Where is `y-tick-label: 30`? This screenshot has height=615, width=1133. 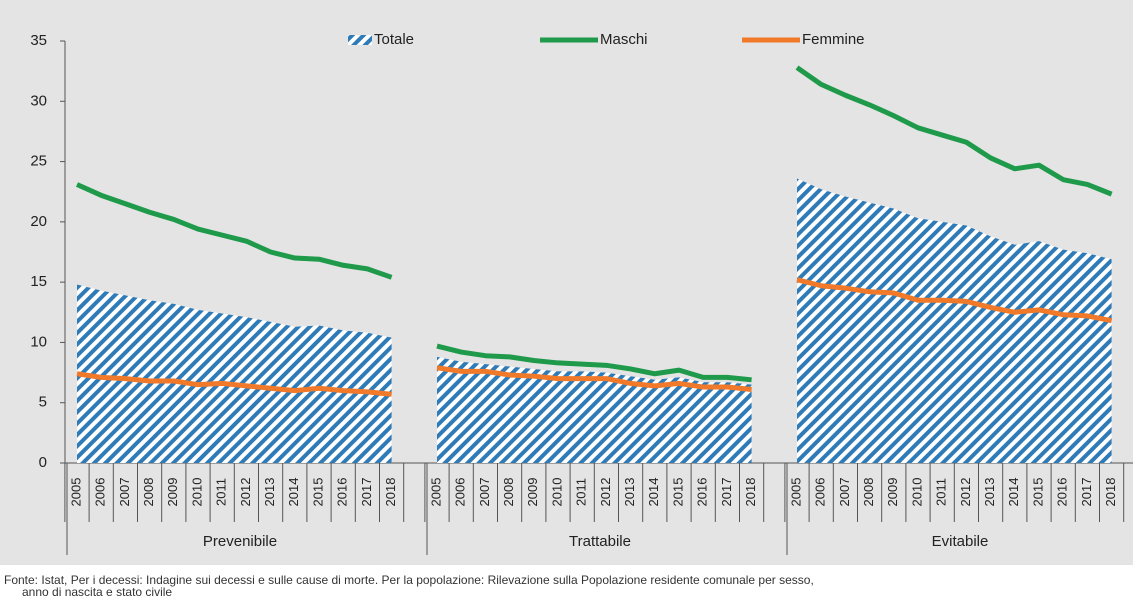
y-tick-label: 30 is located at coordinates (38, 100).